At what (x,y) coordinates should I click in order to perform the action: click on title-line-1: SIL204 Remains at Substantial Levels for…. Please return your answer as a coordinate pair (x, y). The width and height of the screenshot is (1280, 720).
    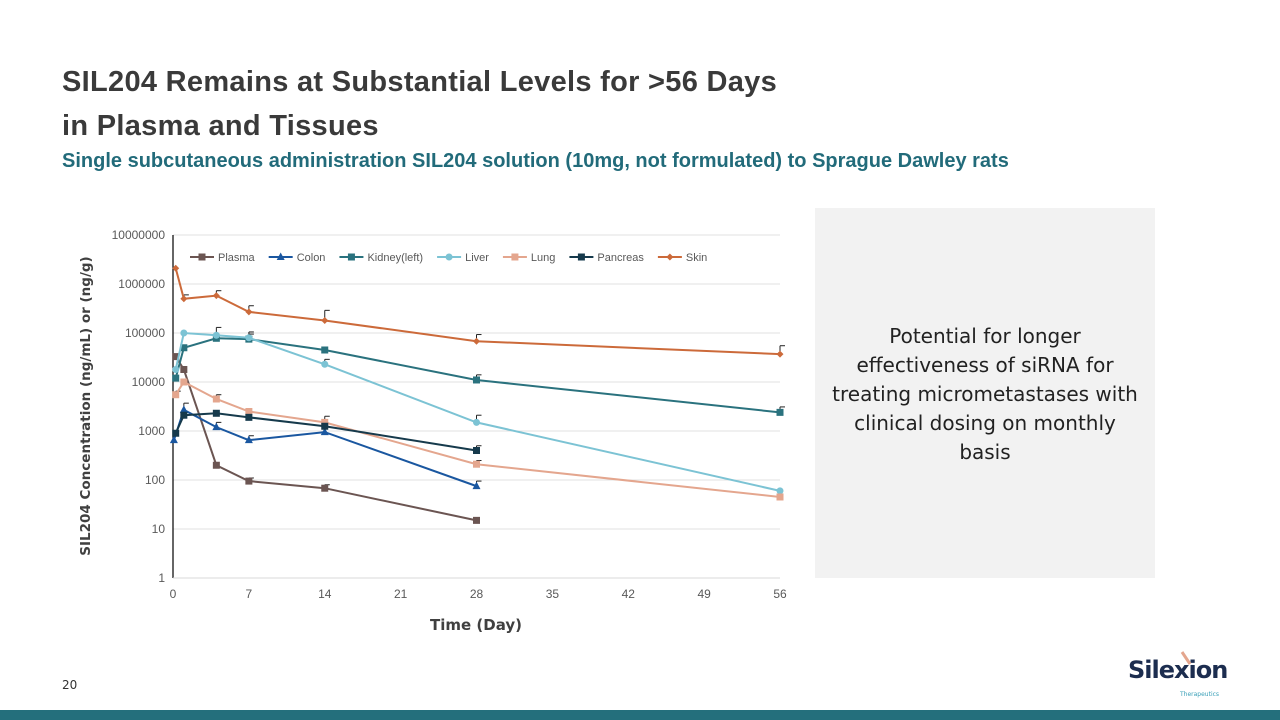
    Looking at the image, I should click on (420, 82).